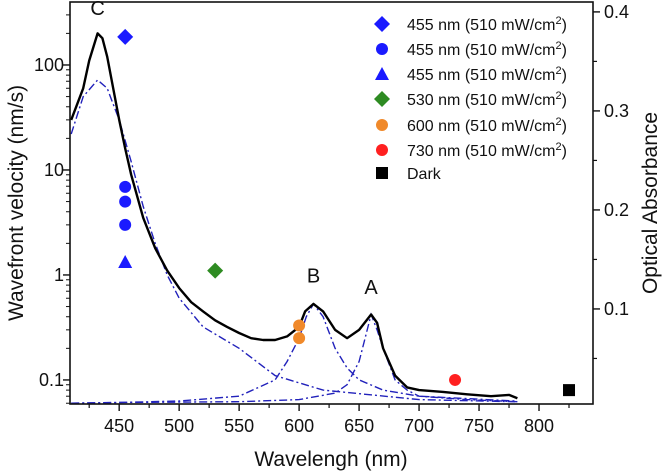 Image resolution: width=666 pixels, height=474 pixels. I want to click on x-tick-label: 800, so click(539, 426).